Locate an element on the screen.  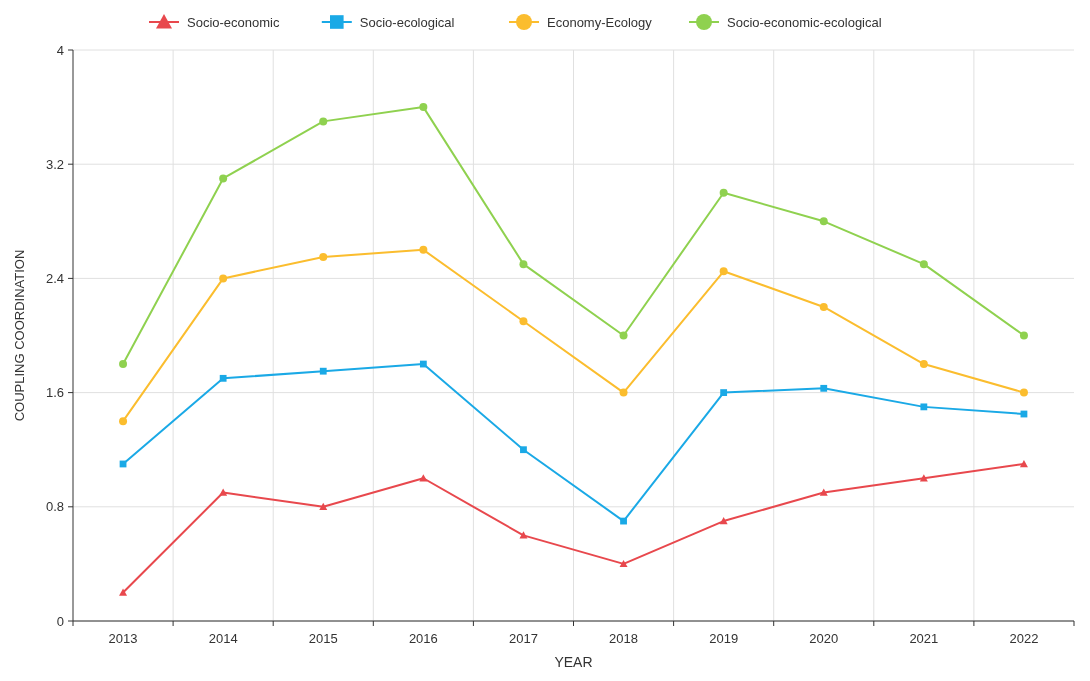
legend-label: Economy-Ecology is located at coordinates (600, 22).